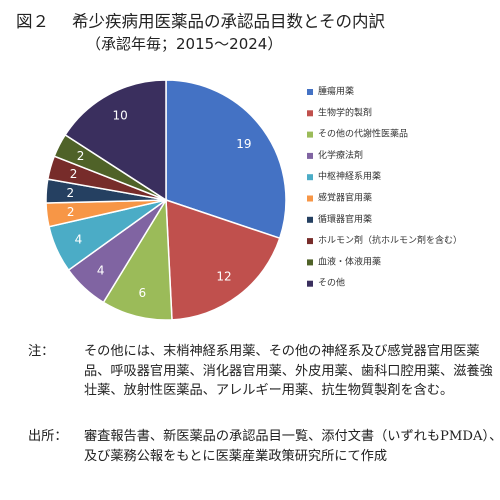 The width and height of the screenshot is (500, 500). What do you see at coordinates (363, 134) in the screenshot?
I see `legend-label-3: その他の代謝性医薬品` at bounding box center [363, 134].